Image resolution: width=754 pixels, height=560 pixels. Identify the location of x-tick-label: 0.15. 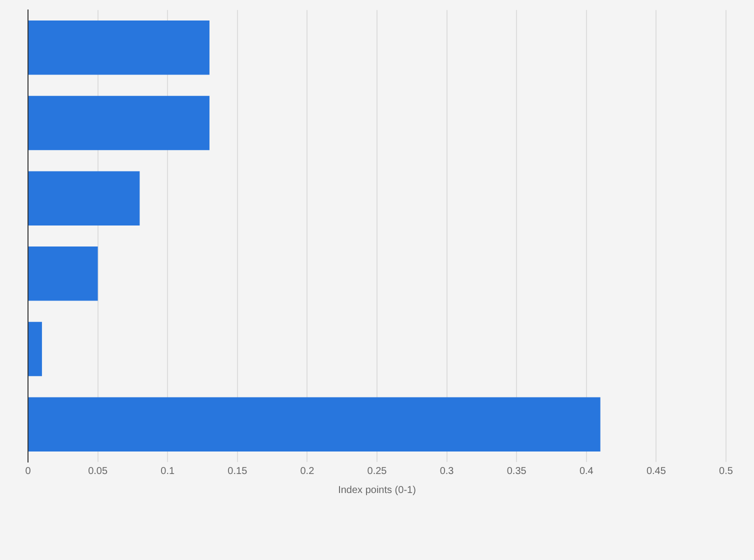
(238, 471).